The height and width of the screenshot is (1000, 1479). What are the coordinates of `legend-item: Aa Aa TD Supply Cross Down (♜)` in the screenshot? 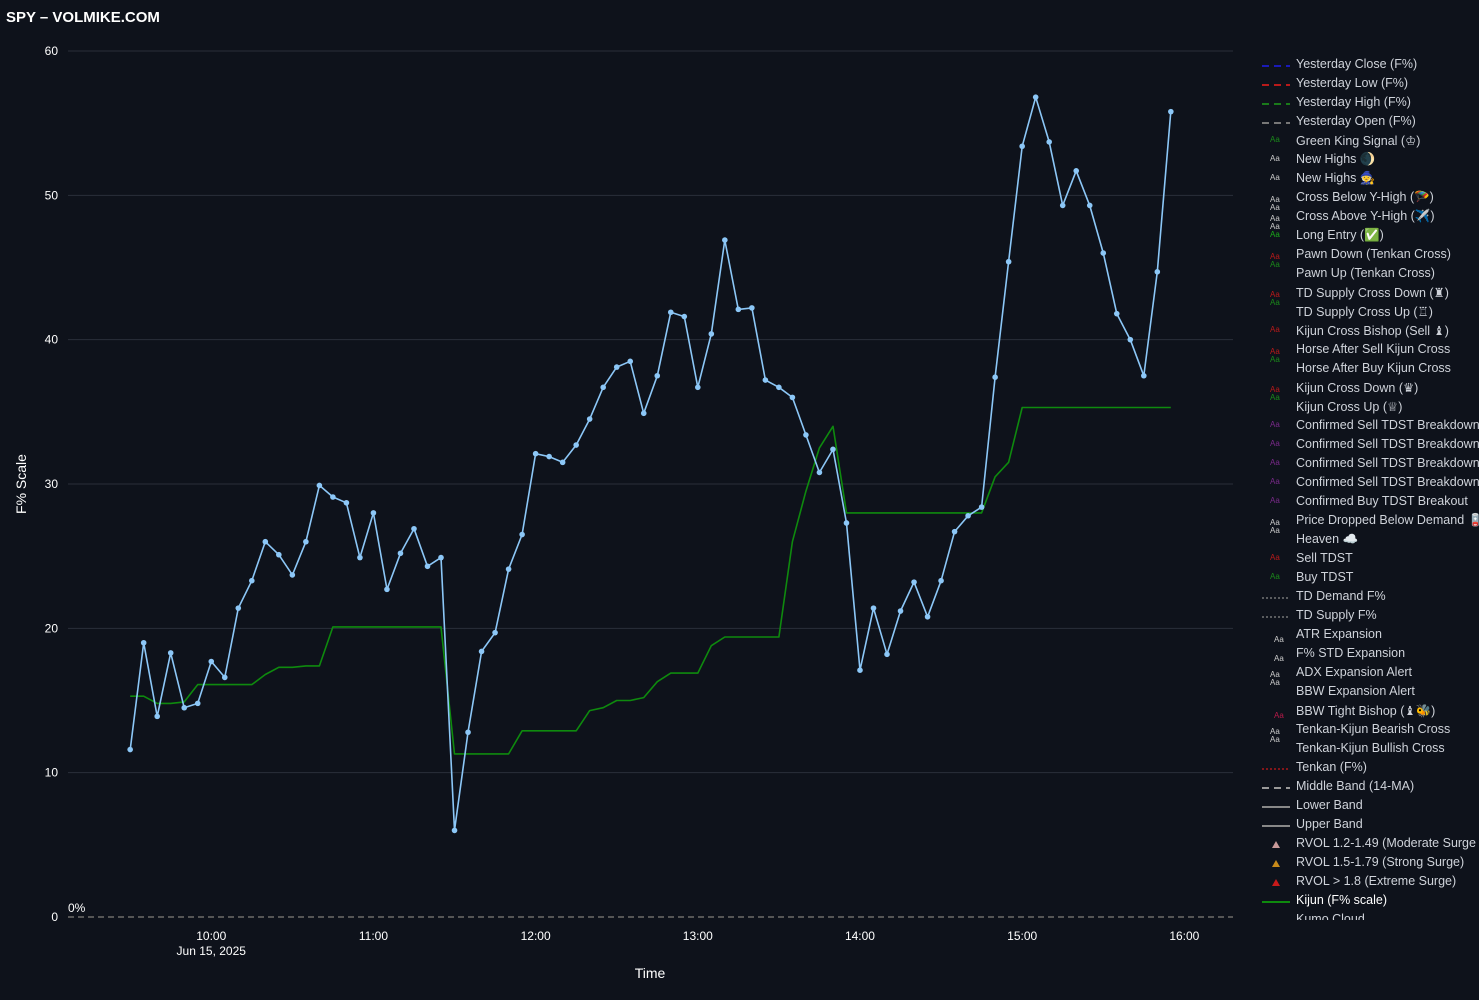 It's located at (1368, 295).